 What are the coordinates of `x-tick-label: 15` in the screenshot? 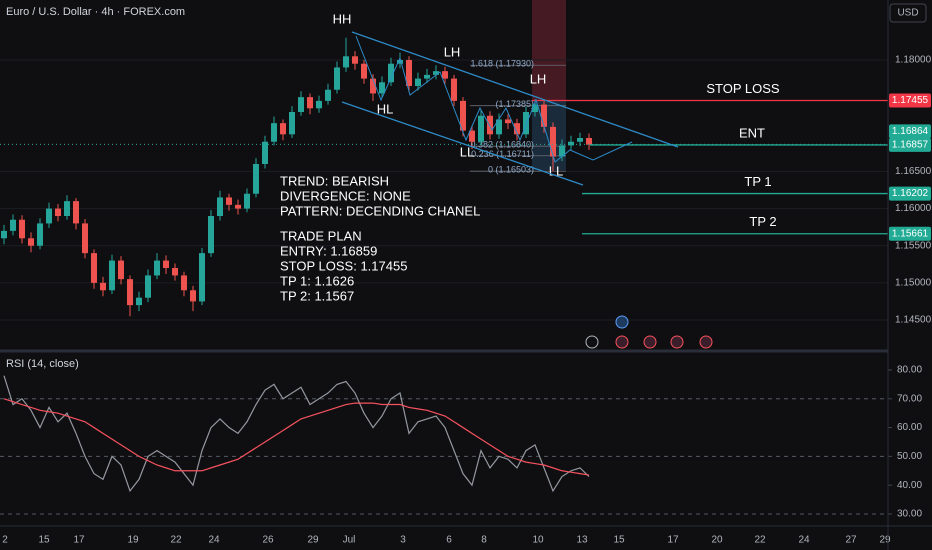 It's located at (44, 540).